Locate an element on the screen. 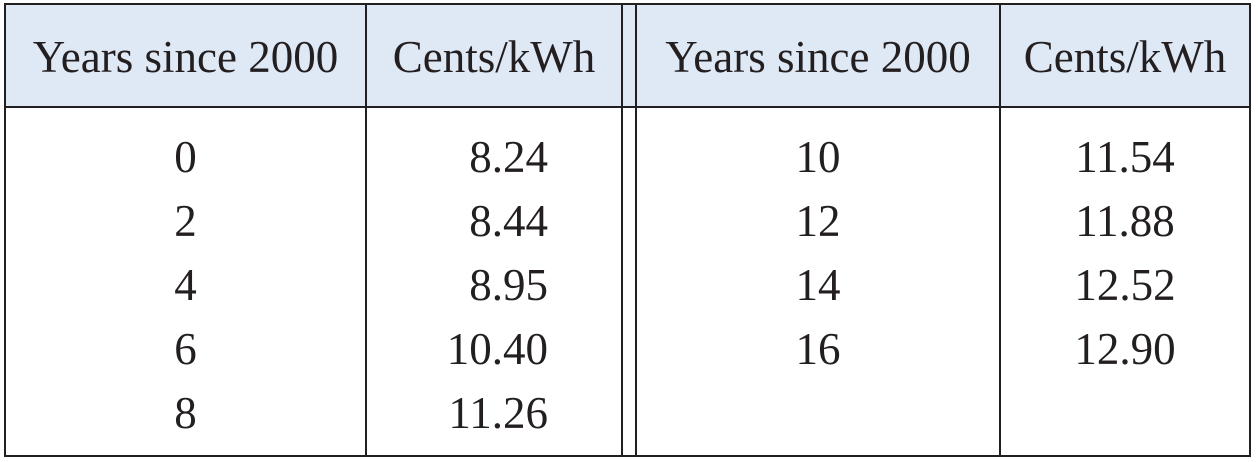 The height and width of the screenshot is (462, 1258). header-years-right: Years since 2000 is located at coordinates (818, 57).